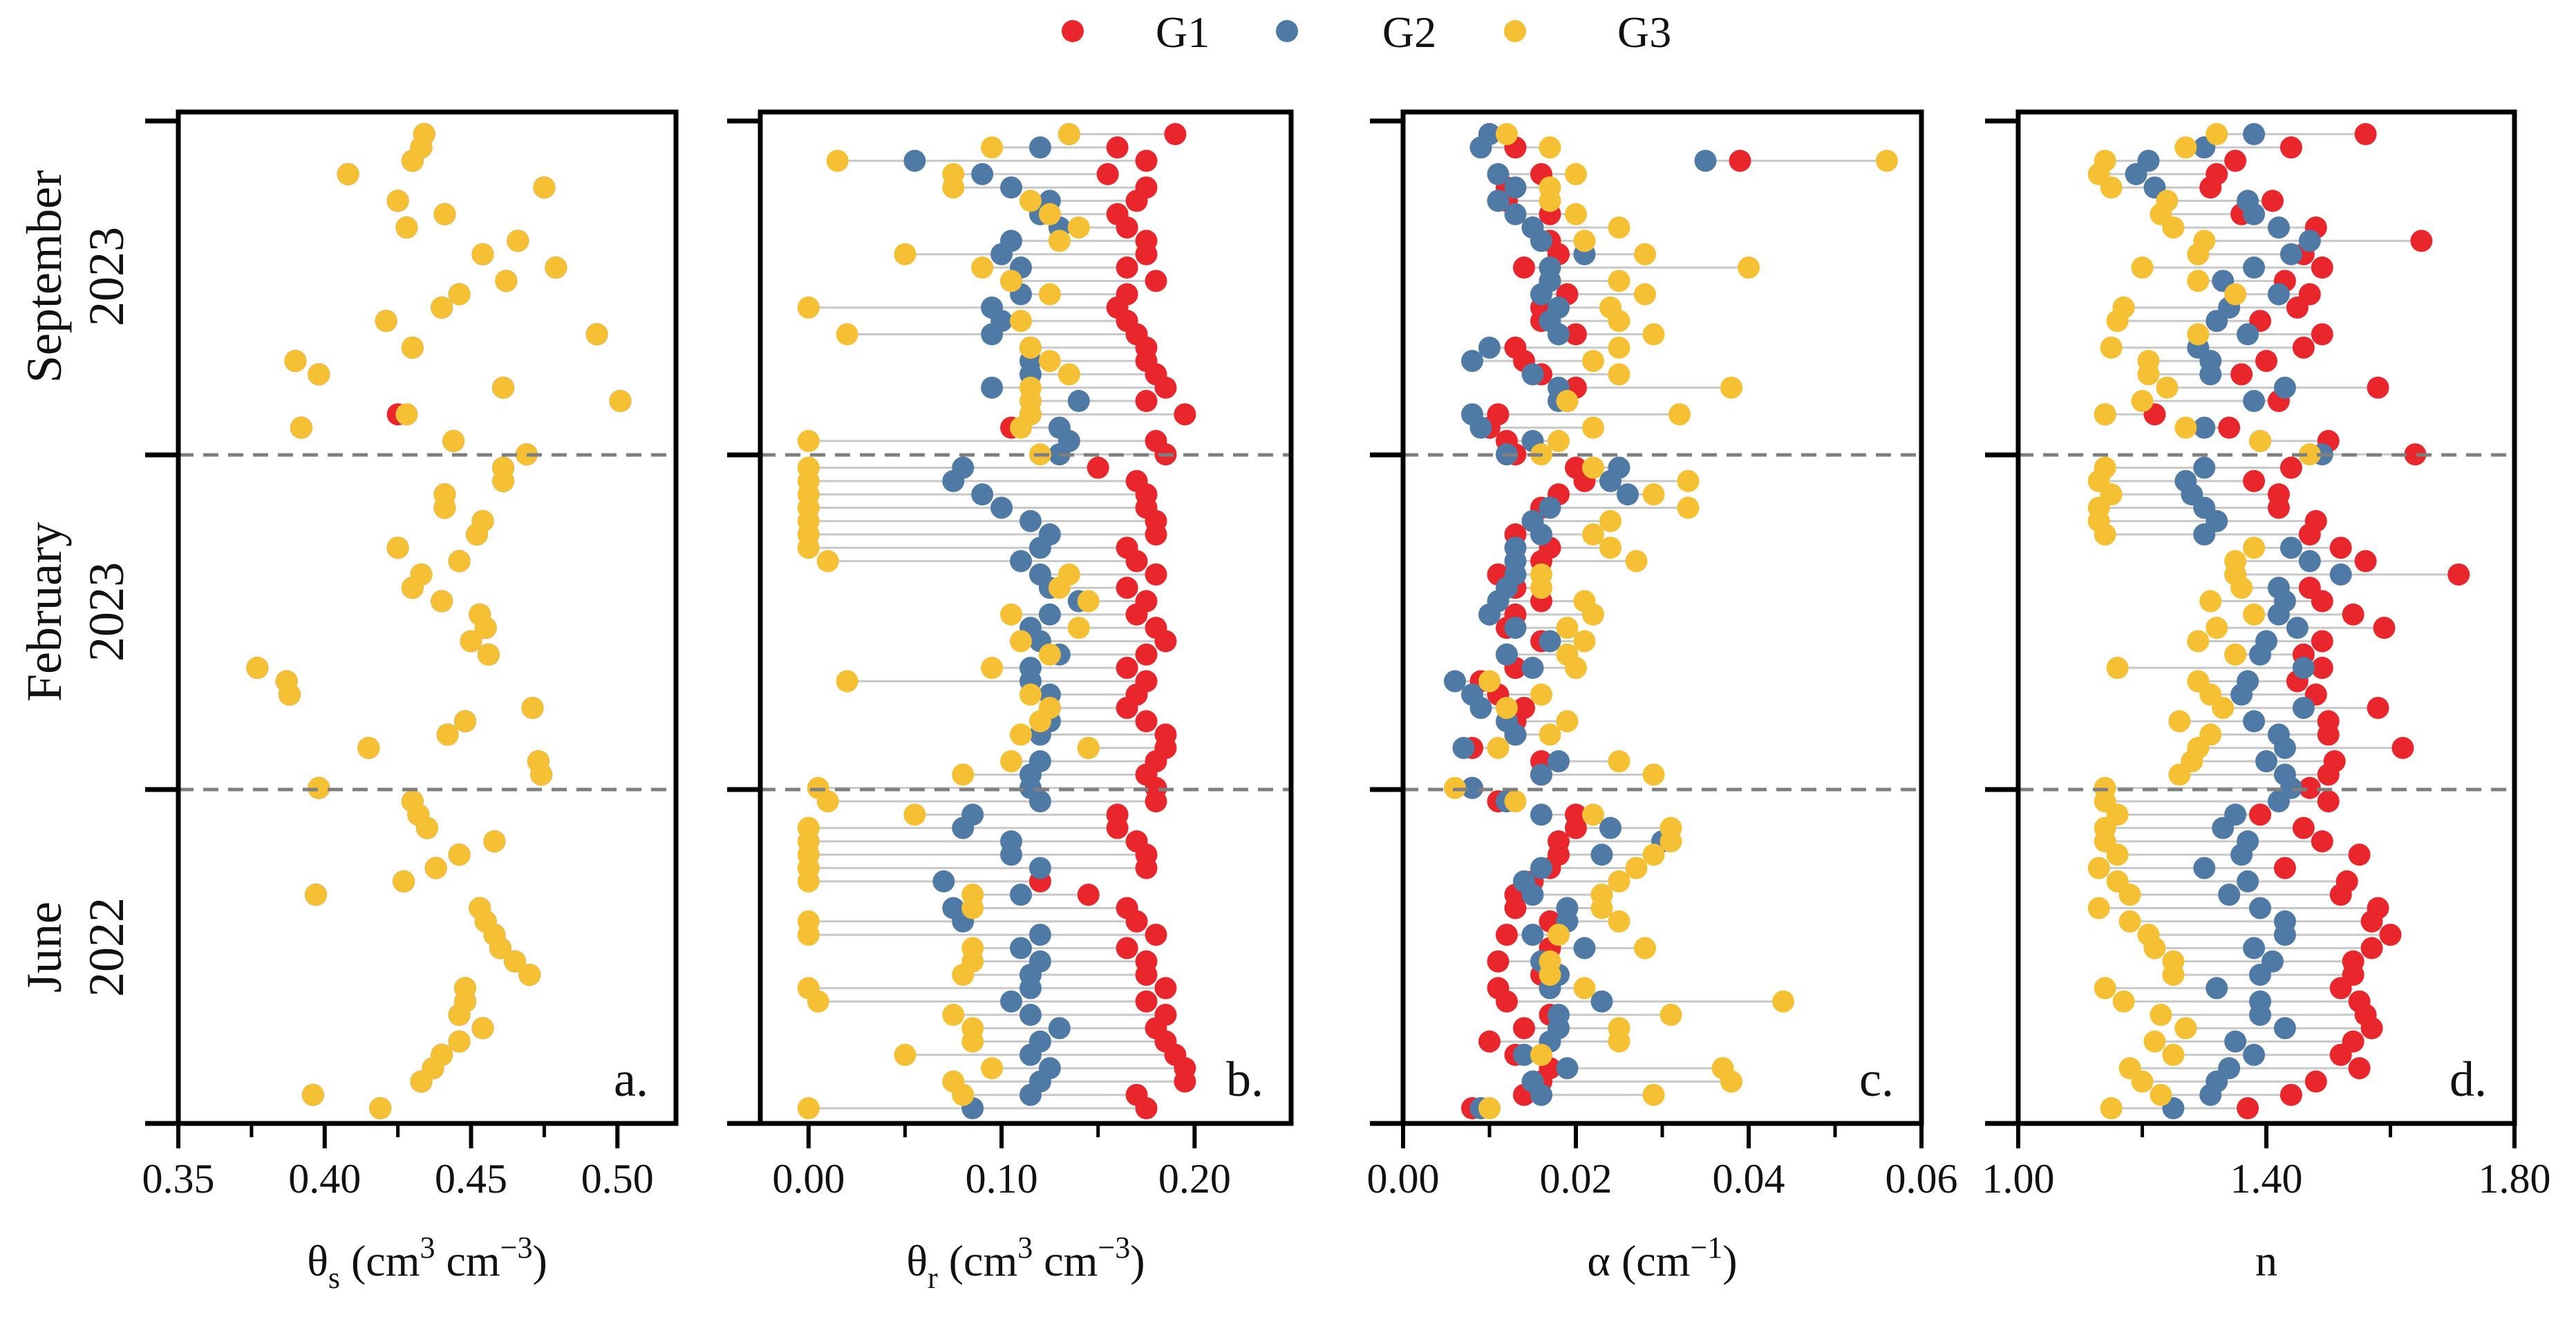  What do you see at coordinates (996, 621) in the screenshot?
I see `connector-lines` at bounding box center [996, 621].